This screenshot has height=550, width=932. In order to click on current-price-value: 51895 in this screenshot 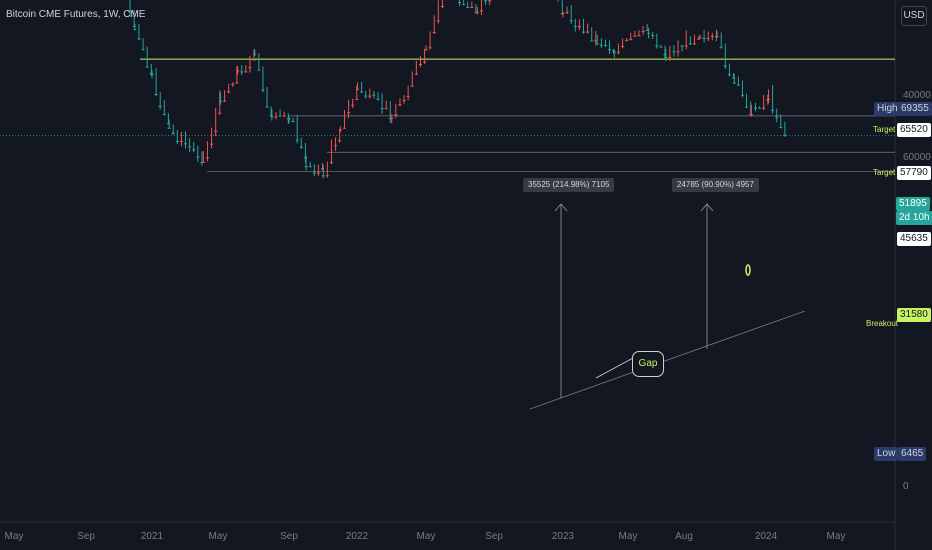, I will do `click(913, 204)`.